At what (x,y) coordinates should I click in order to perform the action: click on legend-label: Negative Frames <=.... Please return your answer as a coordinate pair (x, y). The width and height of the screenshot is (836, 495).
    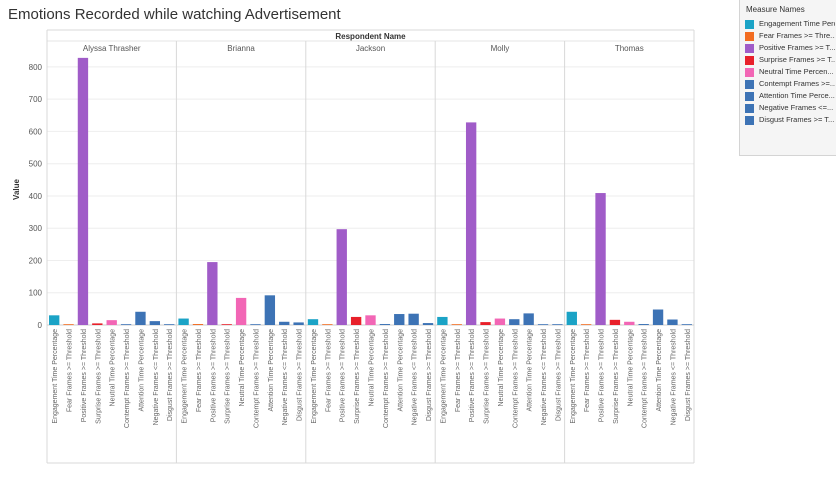
    Looking at the image, I should click on (796, 107).